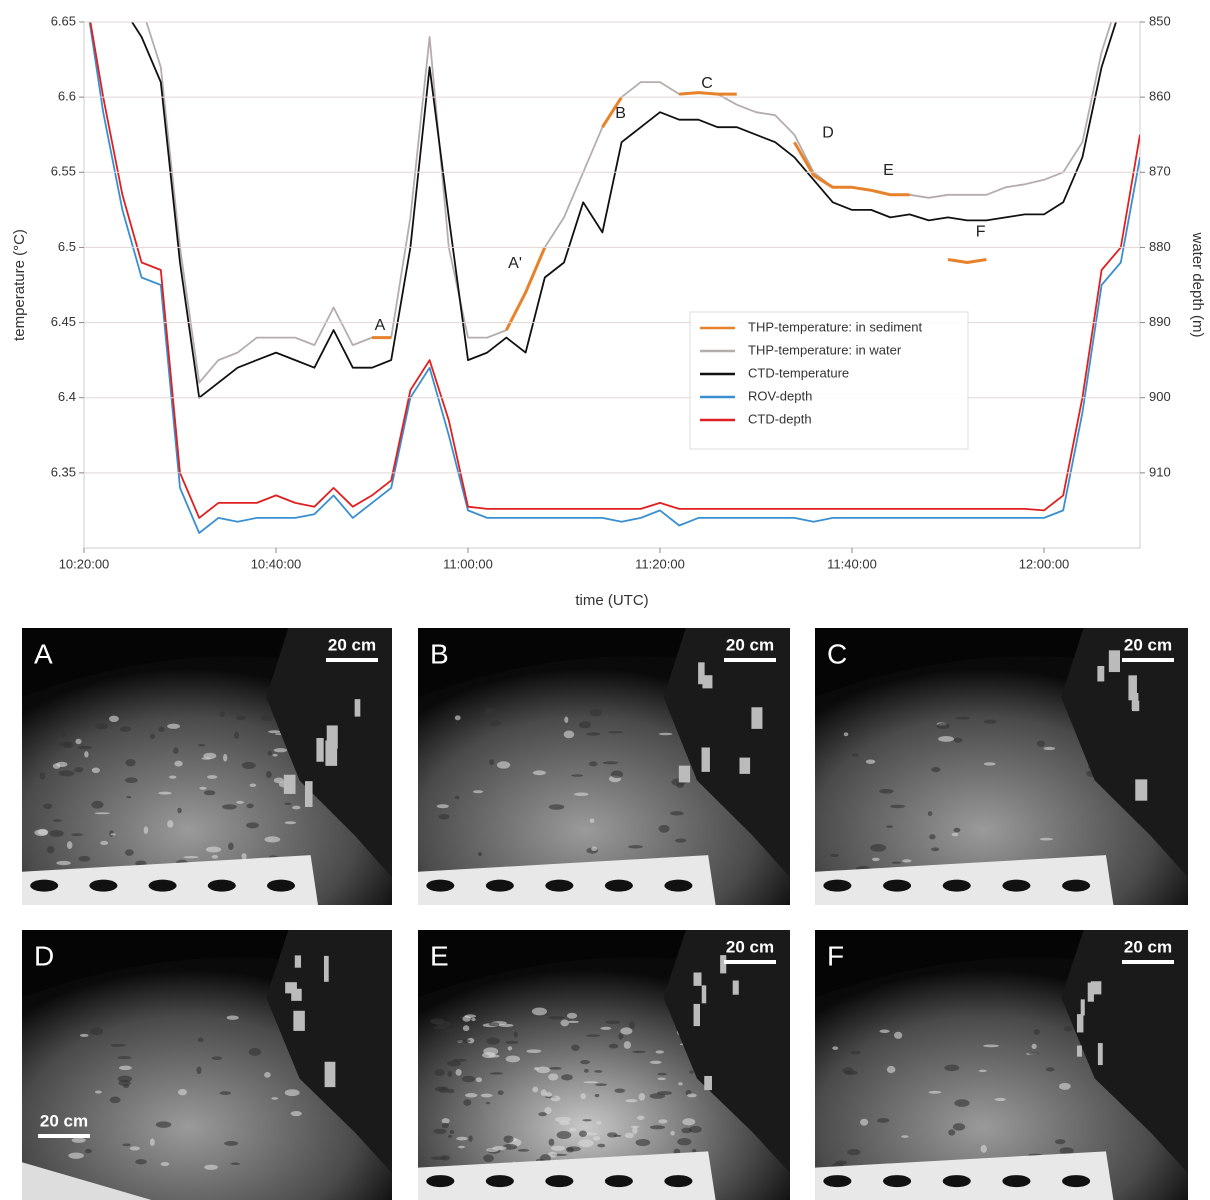  Describe the element at coordinates (567, 880) in the screenshot. I see `sampler-plate` at that location.